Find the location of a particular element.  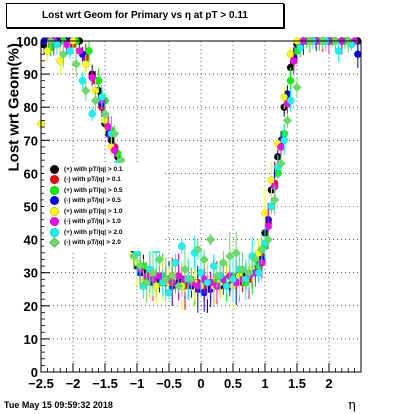

y-tick-label: 40 is located at coordinates (31, 240).